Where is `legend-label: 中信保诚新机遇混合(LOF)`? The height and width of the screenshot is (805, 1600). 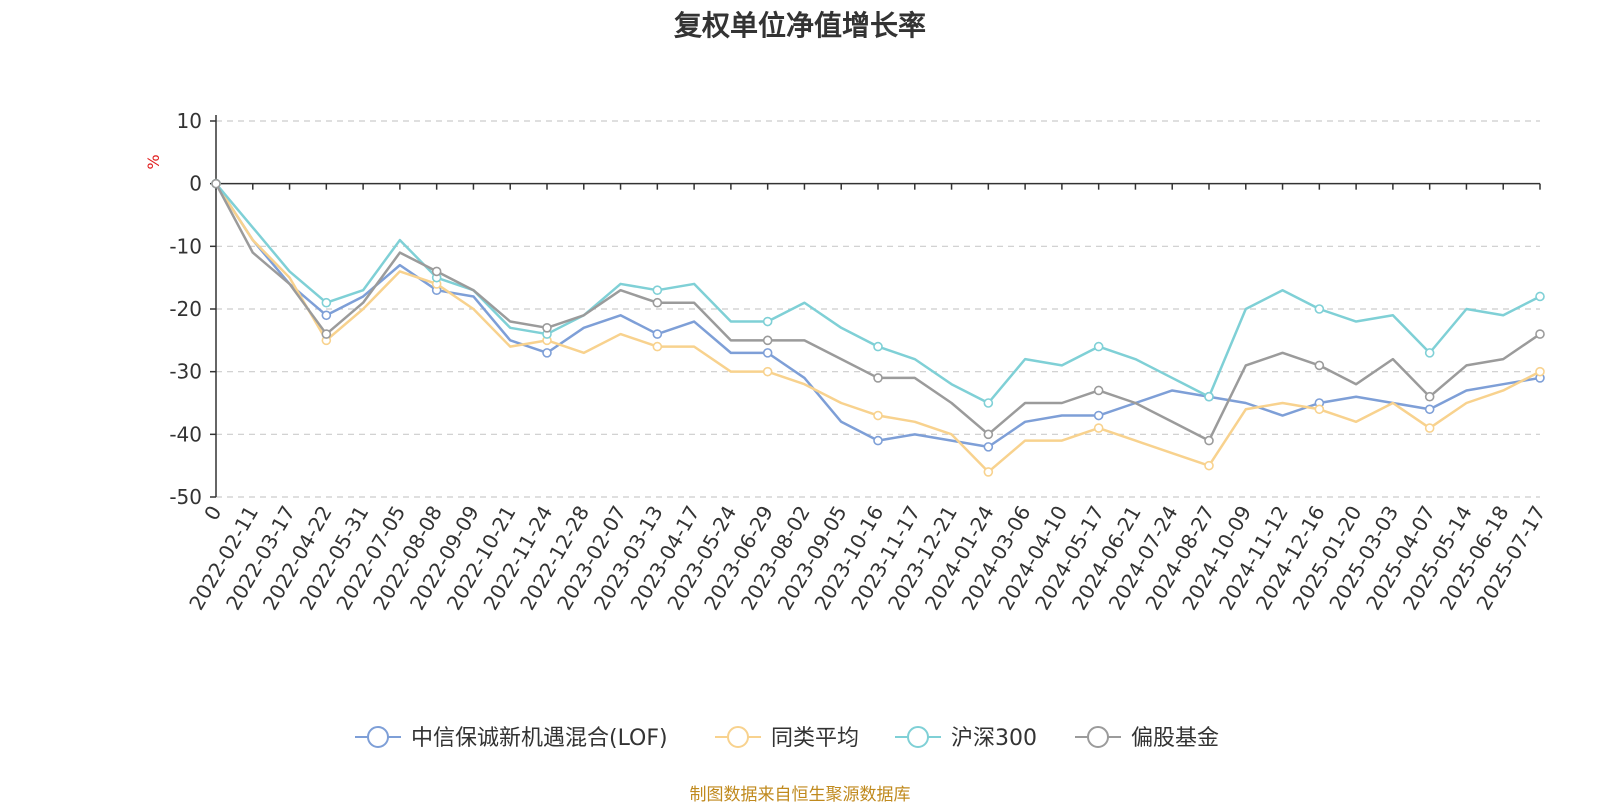
legend-label: 中信保诚新机遇混合(LOF) is located at coordinates (539, 738).